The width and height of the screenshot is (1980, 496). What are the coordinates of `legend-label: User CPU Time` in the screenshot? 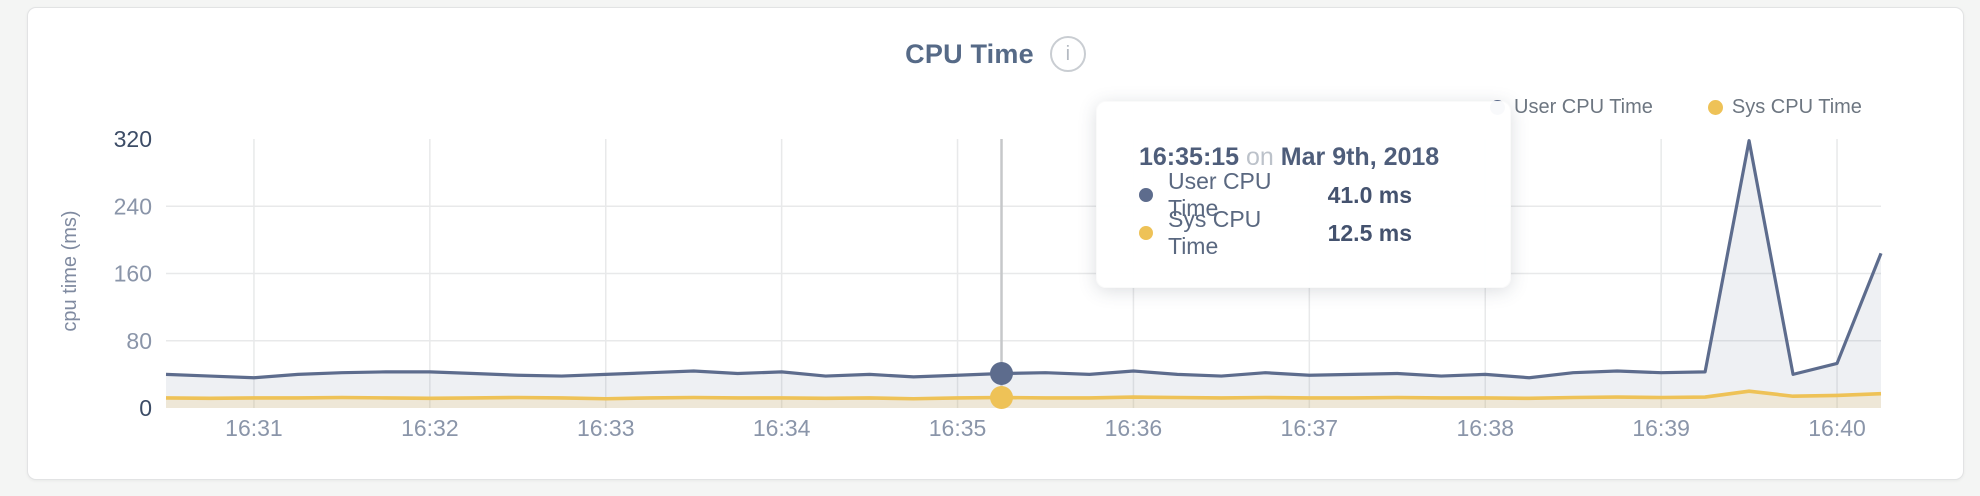 It's located at (1583, 107).